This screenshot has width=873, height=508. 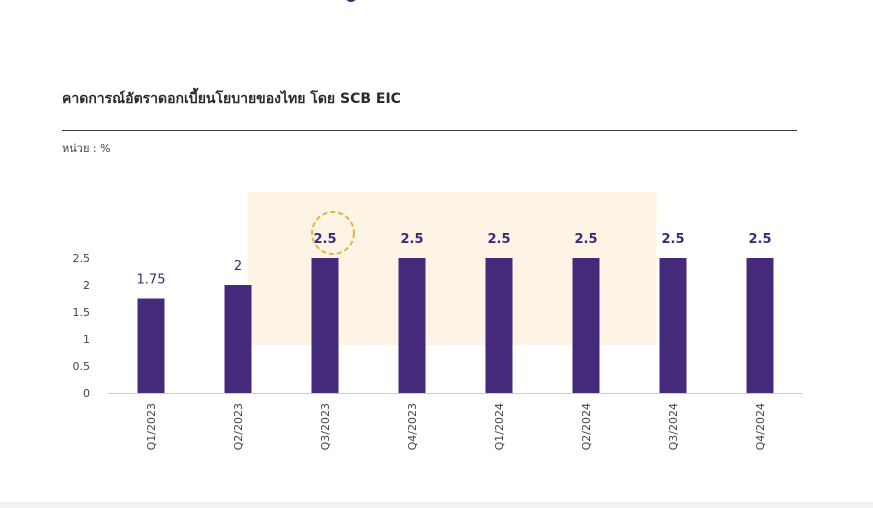 I want to click on footer-band, so click(x=436, y=505).